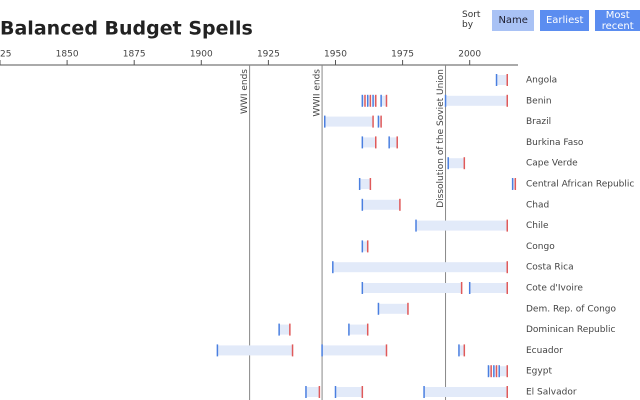 Image resolution: width=640 pixels, height=400 pixels. Describe the element at coordinates (539, 372) in the screenshot. I see `row-label: Egypt` at that location.